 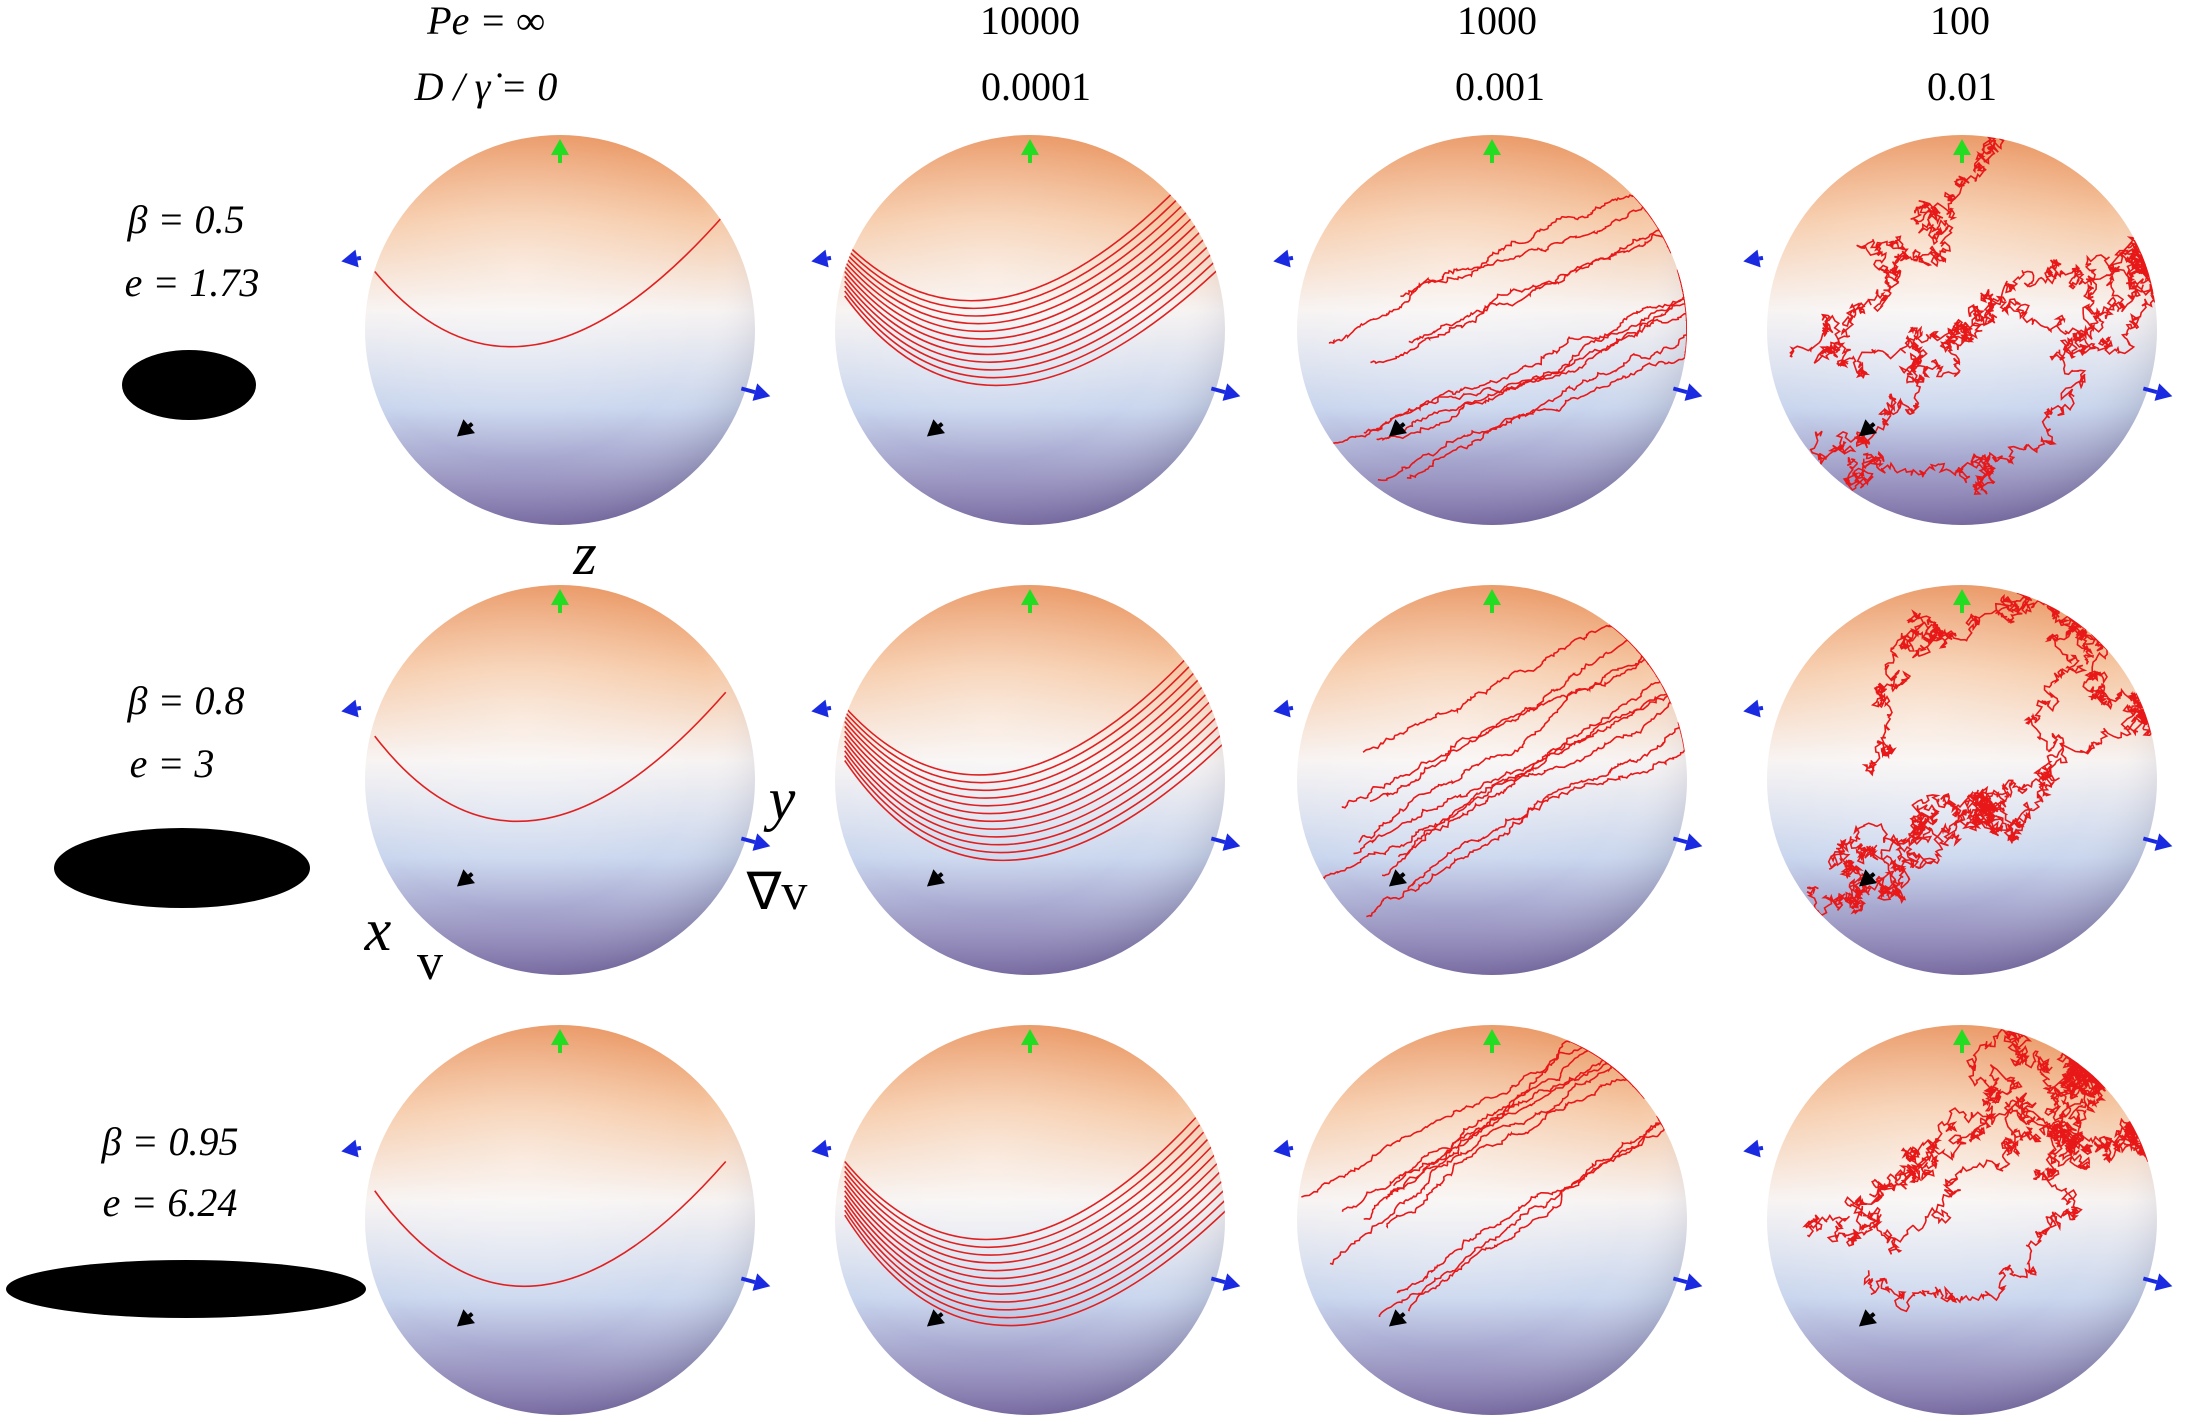 What do you see at coordinates (1962, 86) in the screenshot?
I see `col-d: 0.01` at bounding box center [1962, 86].